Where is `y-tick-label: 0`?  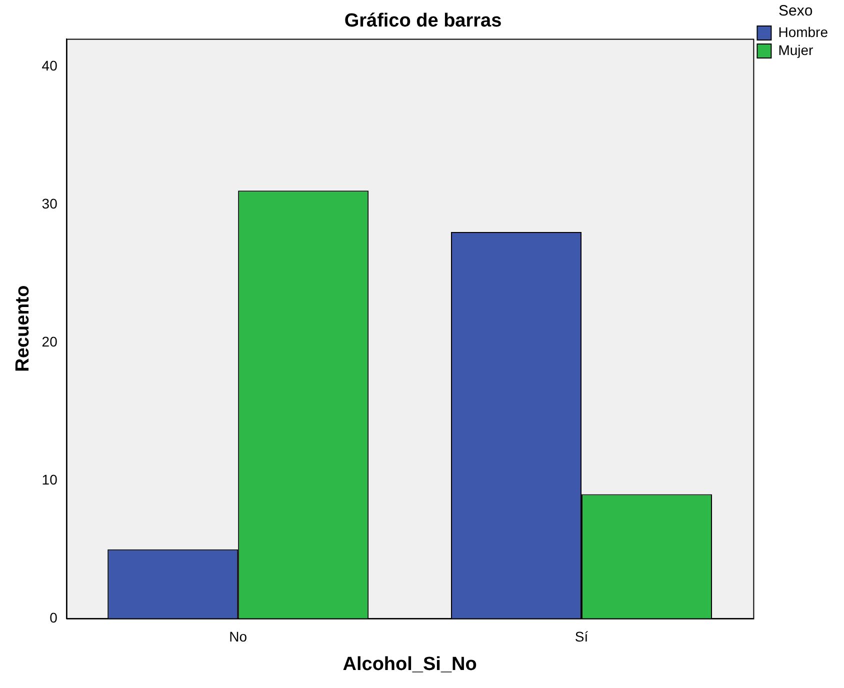 y-tick-label: 0 is located at coordinates (54, 617).